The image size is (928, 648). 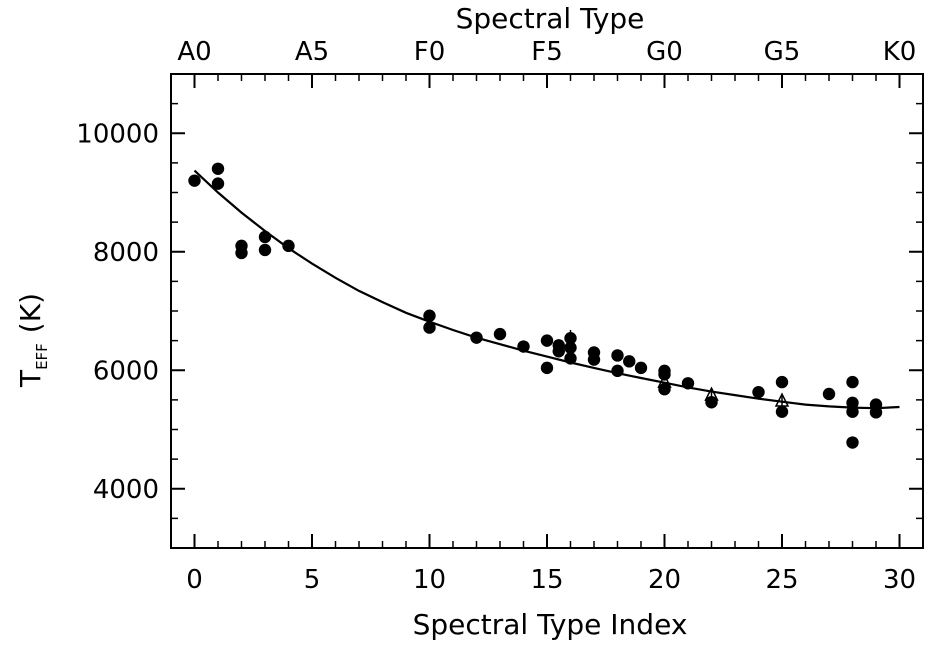 What do you see at coordinates (430, 52) in the screenshot?
I see `top-tick-label: F0` at bounding box center [430, 52].